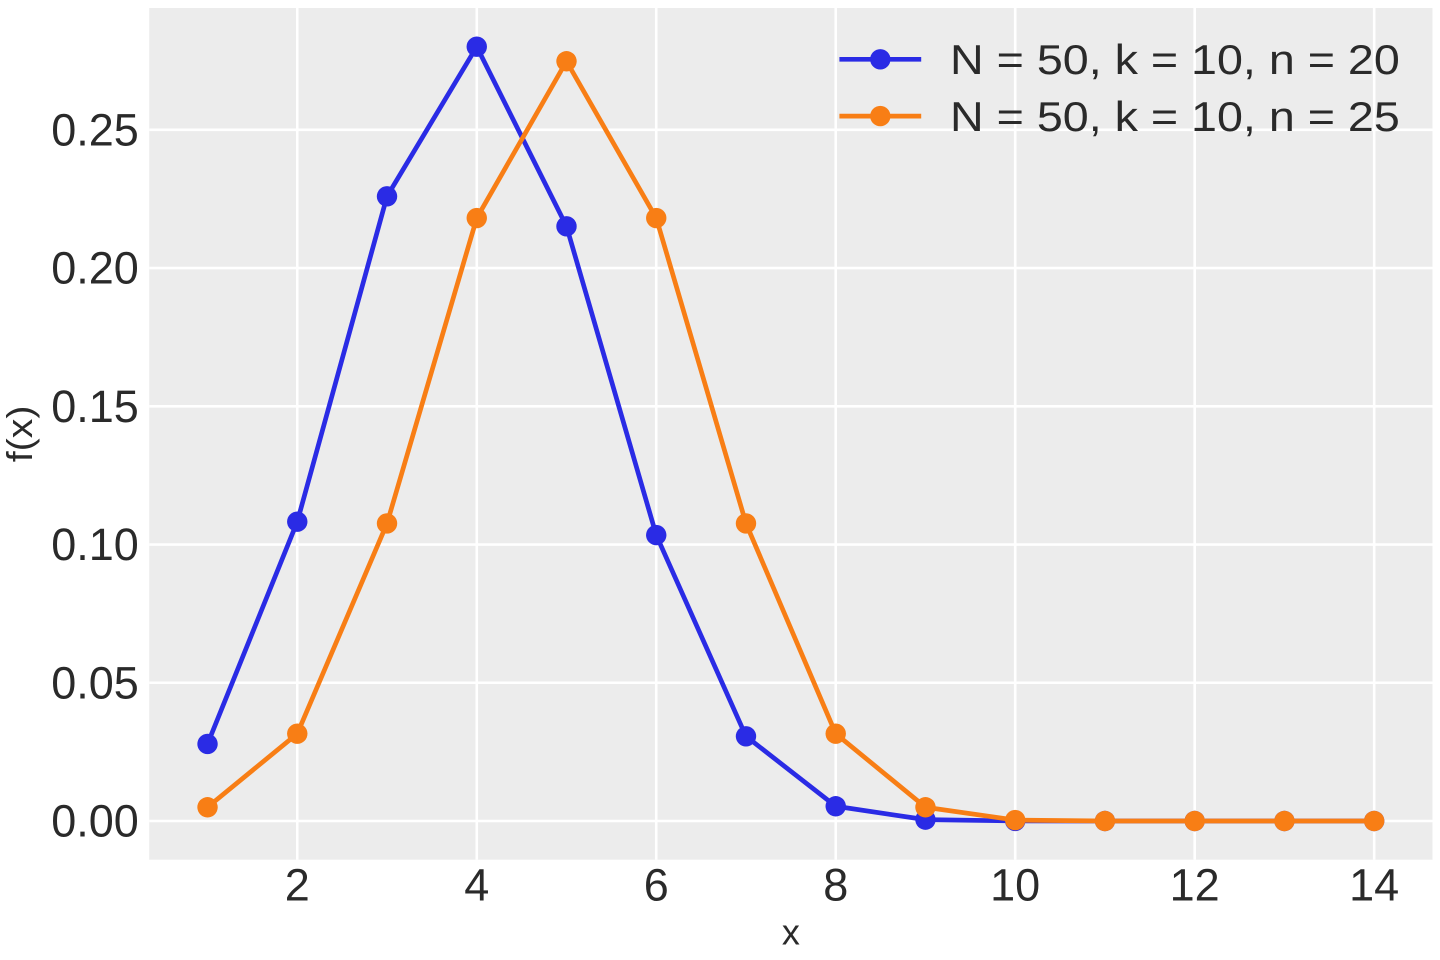  I want to click on svg-text: 10, so click(1015, 885).